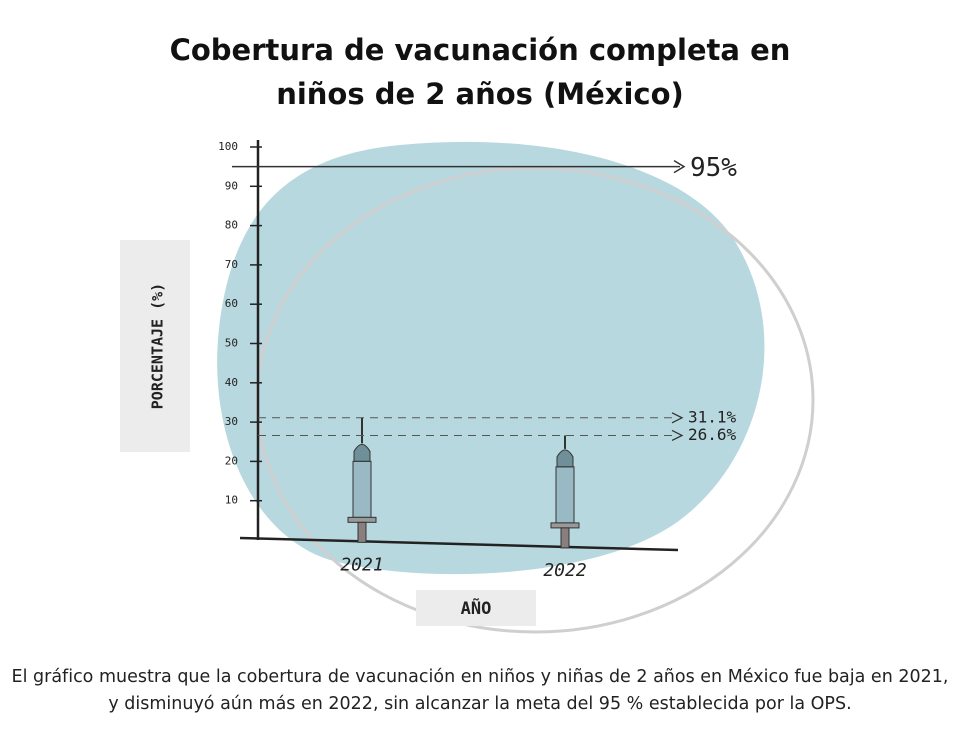 The width and height of the screenshot is (960, 750). What do you see at coordinates (564, 570) in the screenshot?
I see `x-tick-label: 2022` at bounding box center [564, 570].